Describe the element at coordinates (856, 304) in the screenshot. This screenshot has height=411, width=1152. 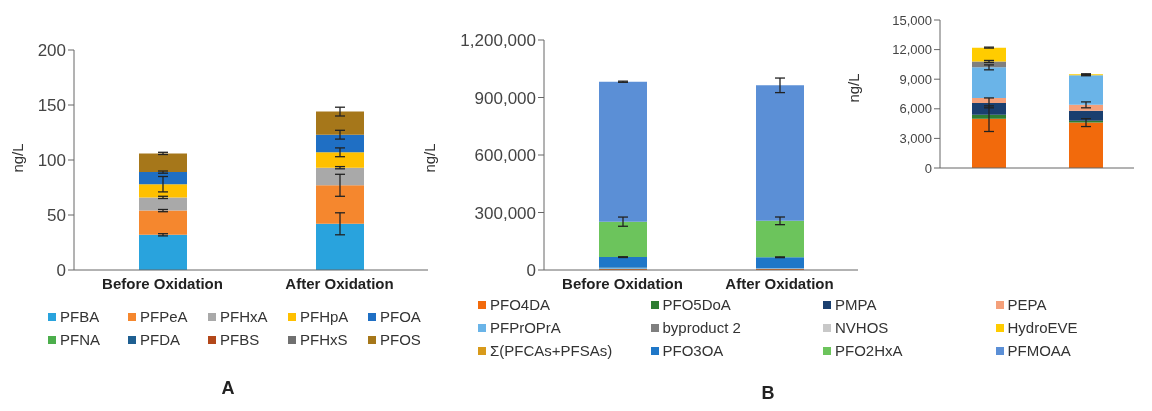
I see `legend-label: PMPA` at that location.